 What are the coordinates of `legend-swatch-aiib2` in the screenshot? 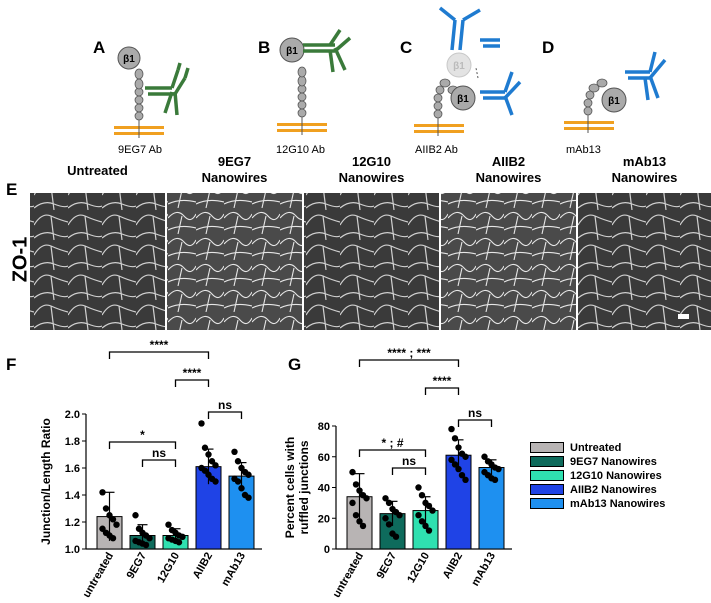 It's located at (547, 489).